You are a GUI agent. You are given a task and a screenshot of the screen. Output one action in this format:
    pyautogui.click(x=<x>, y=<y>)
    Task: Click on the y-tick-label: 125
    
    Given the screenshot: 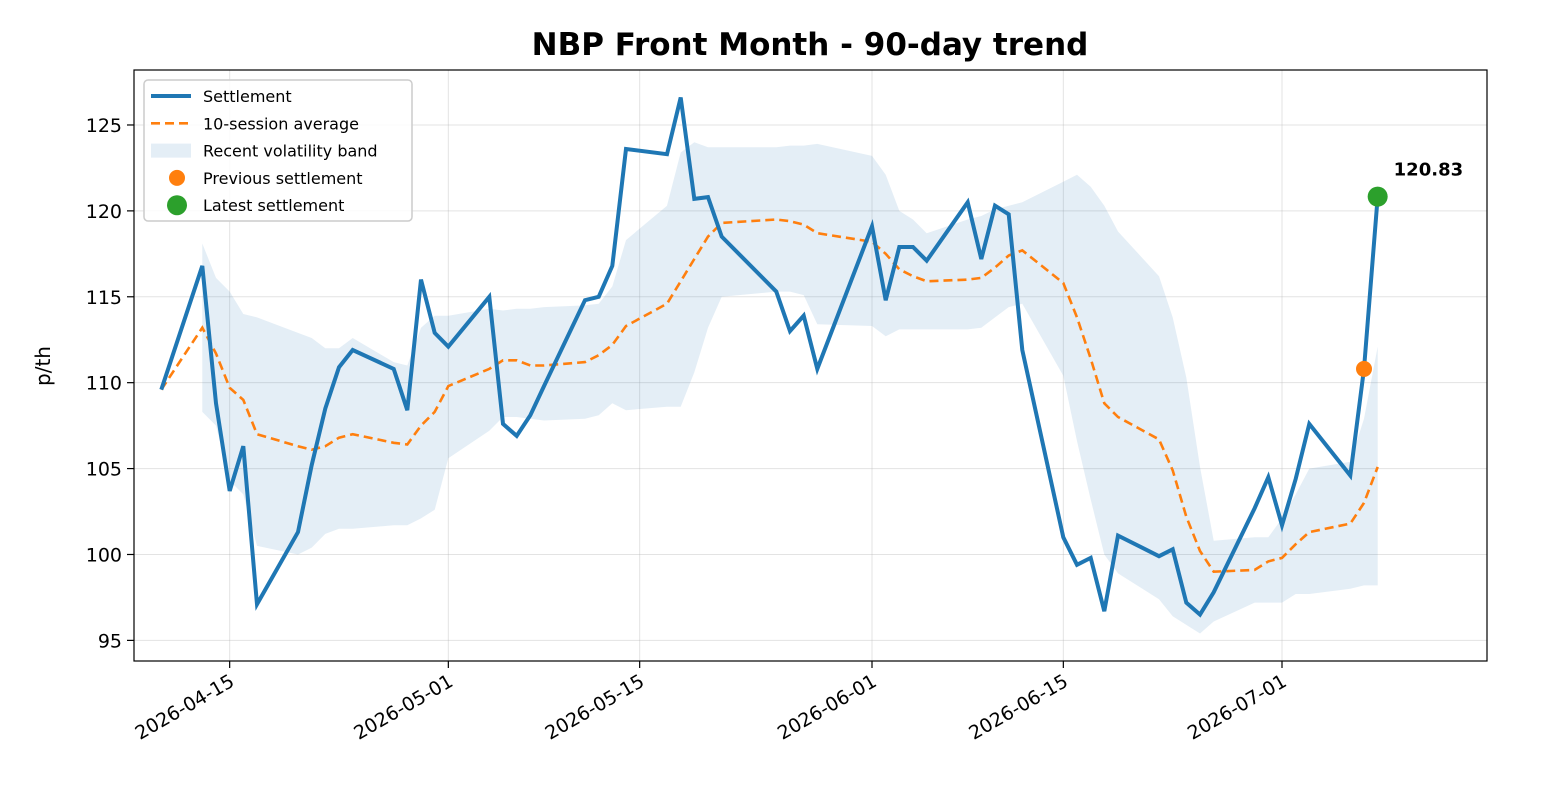 What is the action you would take?
    pyautogui.click(x=104, y=126)
    